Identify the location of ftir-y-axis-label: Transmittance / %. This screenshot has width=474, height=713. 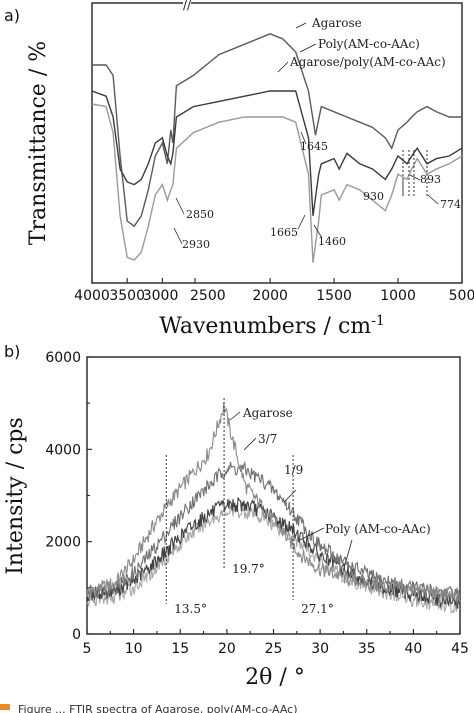
(38, 143).